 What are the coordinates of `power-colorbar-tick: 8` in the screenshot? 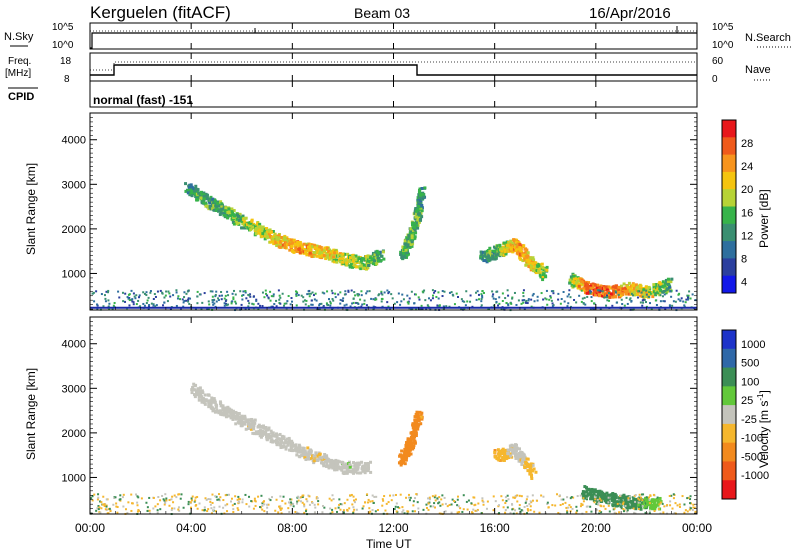 It's located at (744, 259).